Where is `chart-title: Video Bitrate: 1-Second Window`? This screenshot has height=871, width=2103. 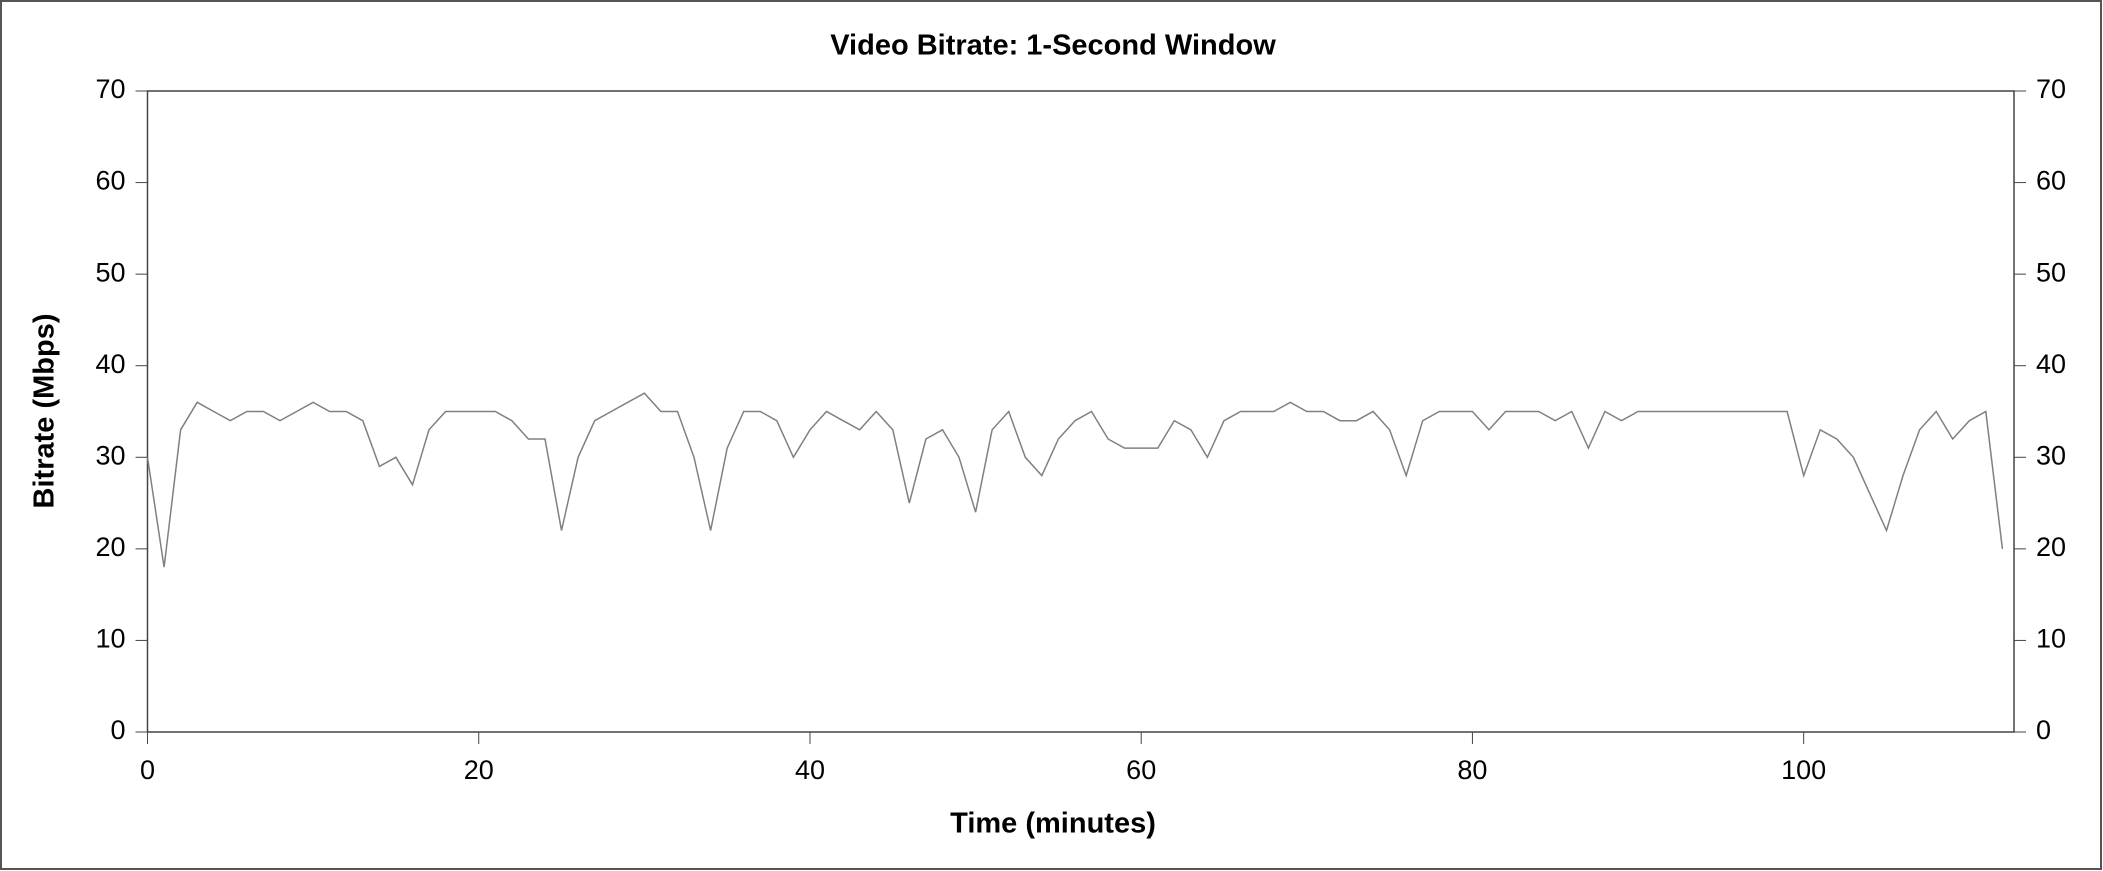 chart-title: Video Bitrate: 1-Second Window is located at coordinates (1053, 46).